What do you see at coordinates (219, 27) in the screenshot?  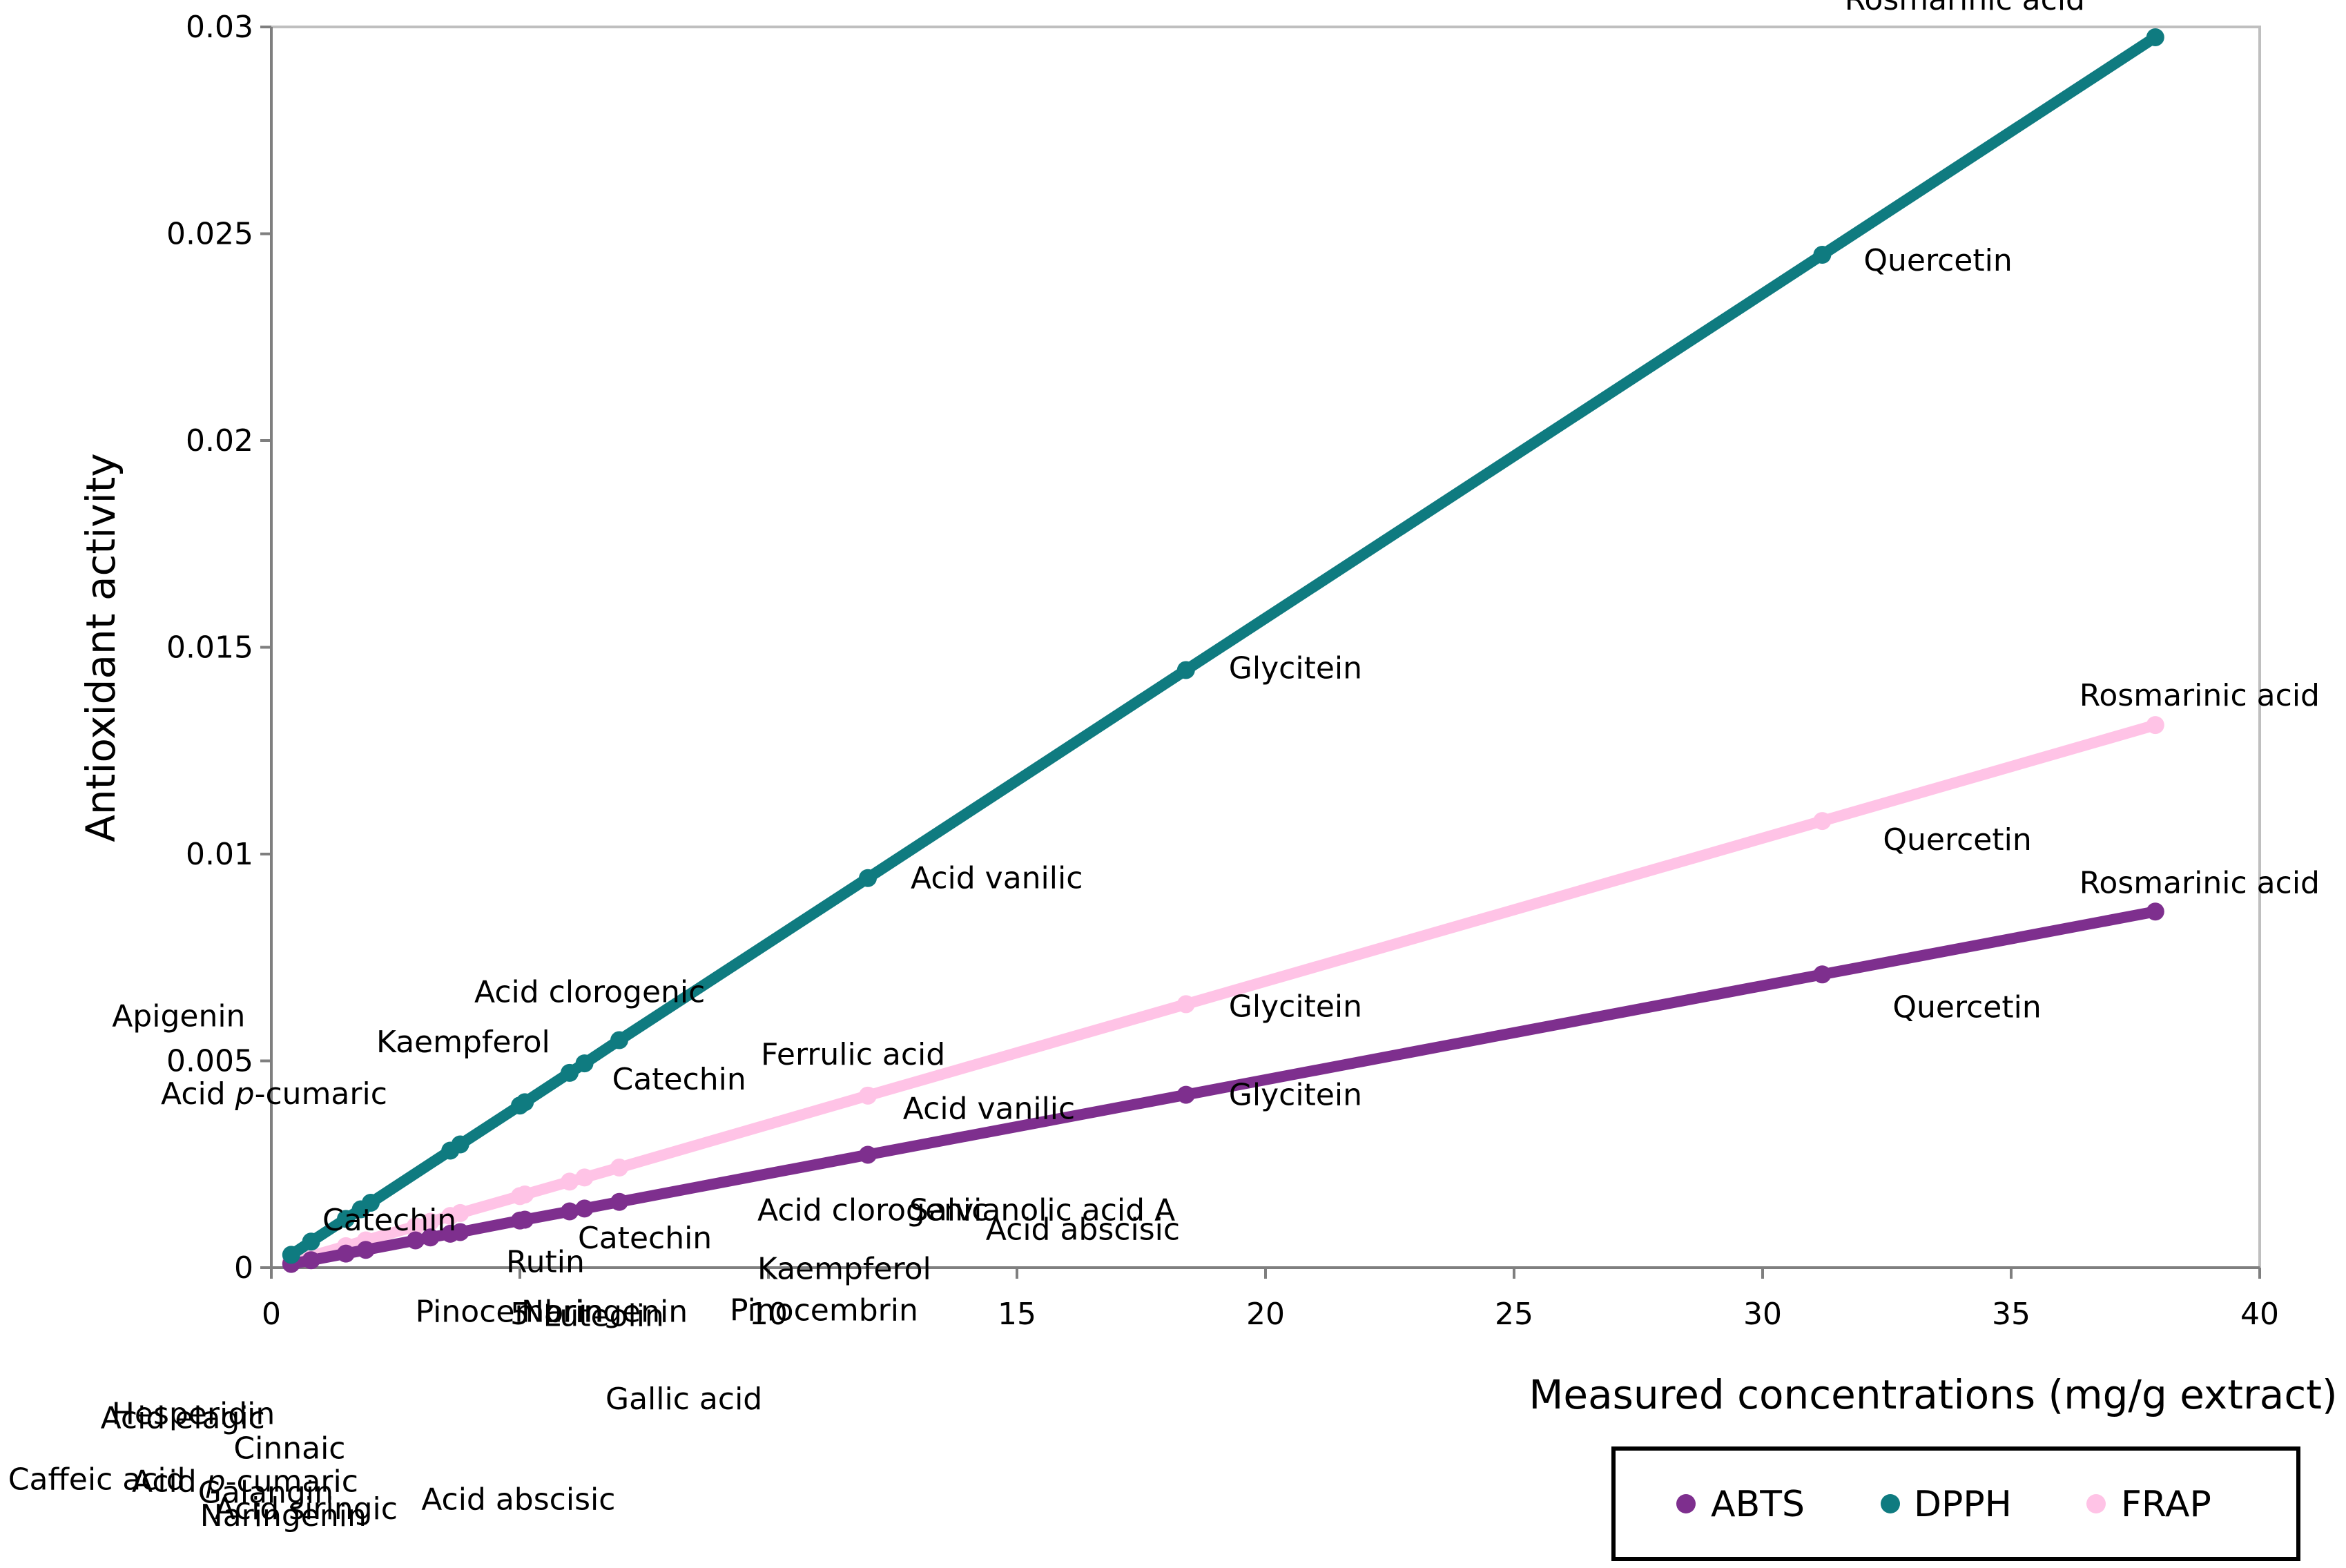 I see `y-tick-label: 0.03` at bounding box center [219, 27].